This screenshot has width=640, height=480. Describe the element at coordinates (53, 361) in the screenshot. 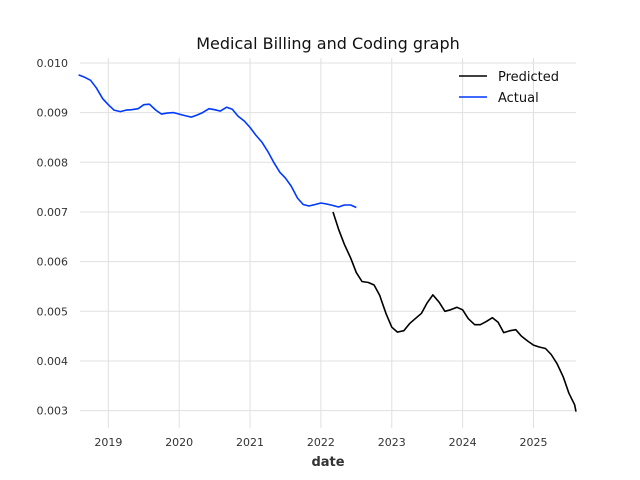

I see `y-tick-label: 0.004` at that location.